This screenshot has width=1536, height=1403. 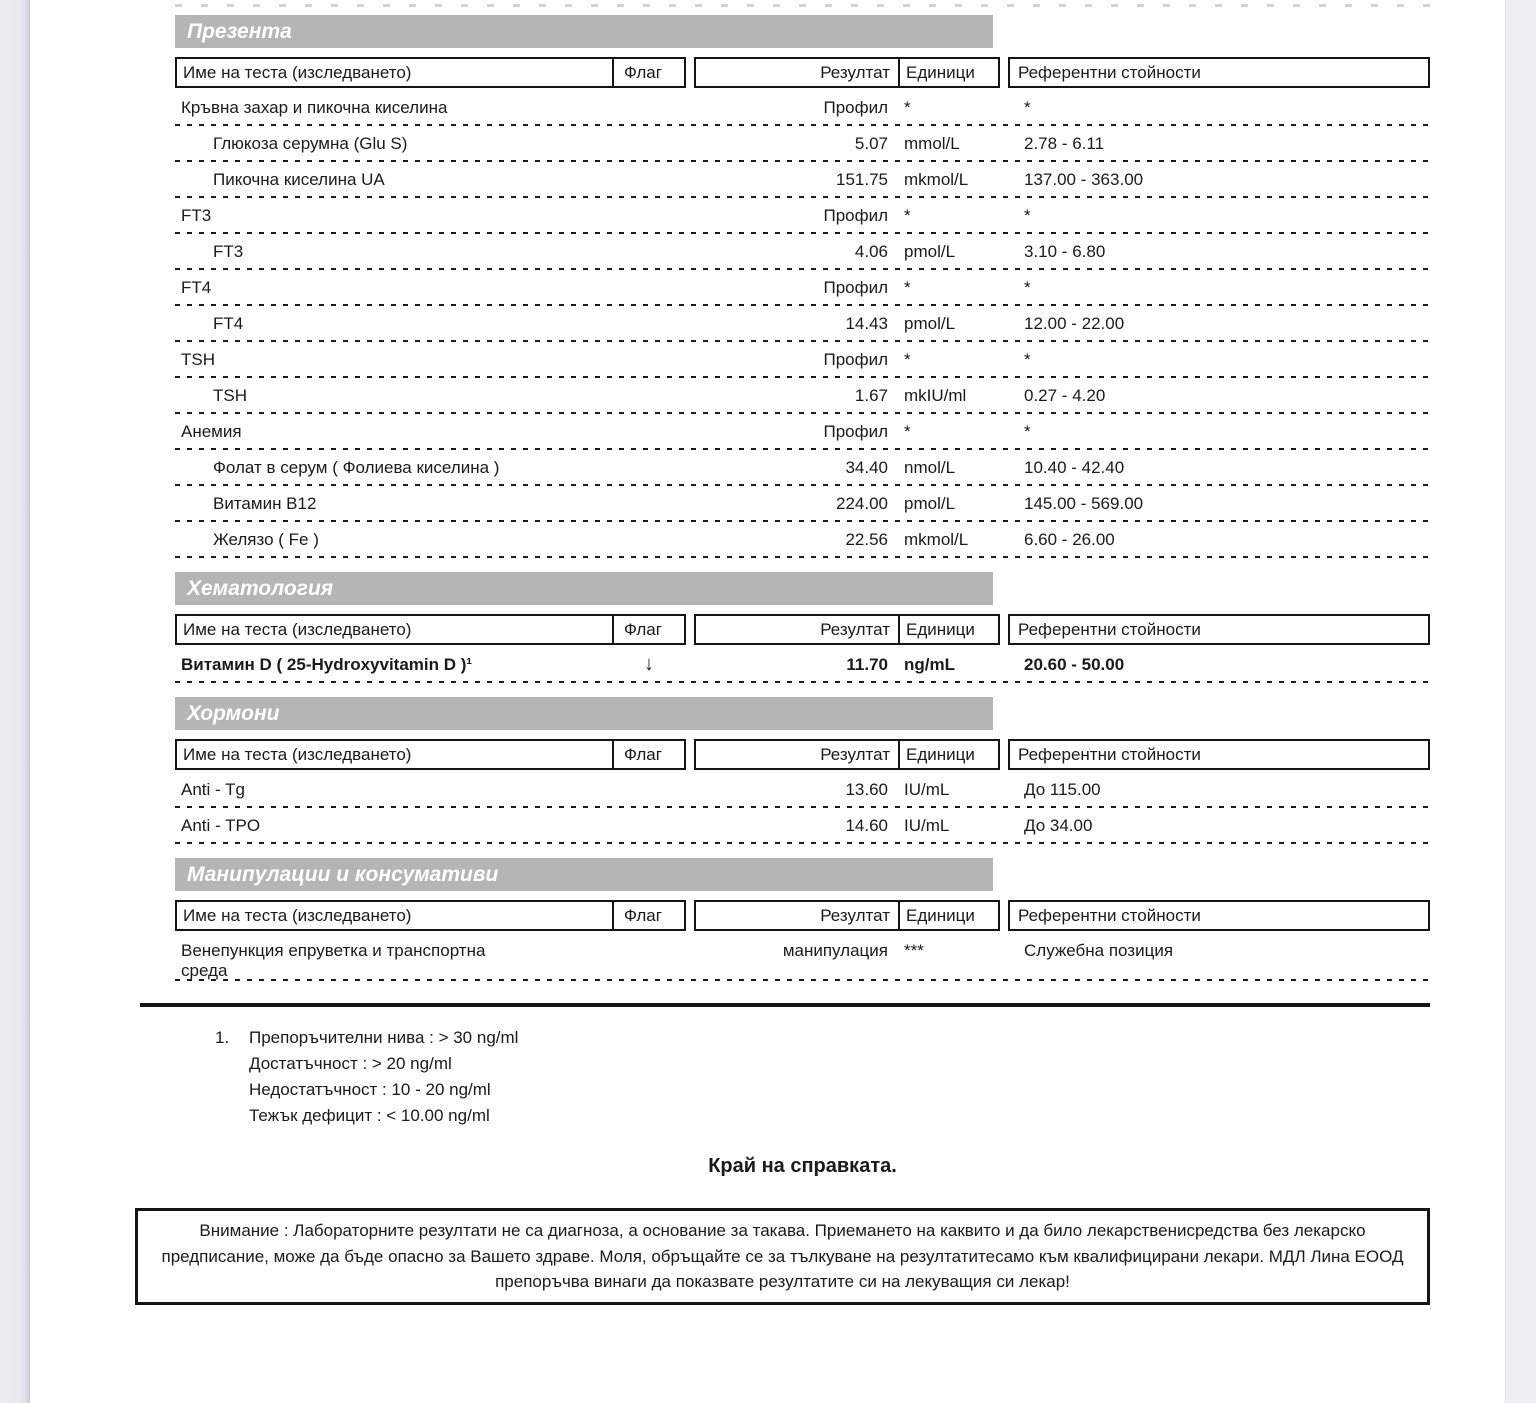 What do you see at coordinates (584, 874) in the screenshot?
I see `section-title-bar: Манипулации и консумативи` at bounding box center [584, 874].